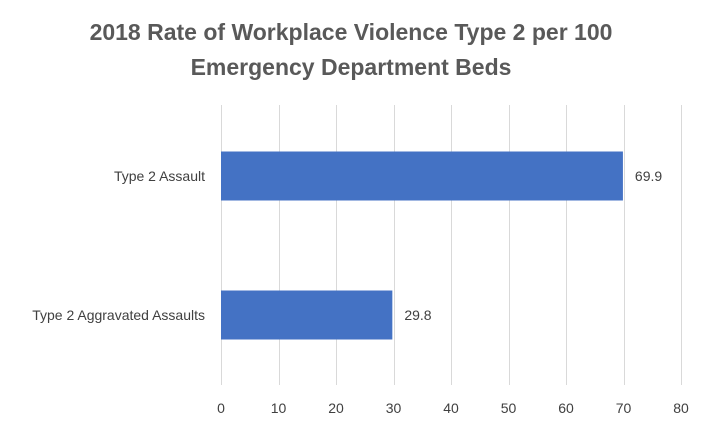 This screenshot has width=702, height=430. Describe the element at coordinates (336, 408) in the screenshot. I see `x-tick-label-20: 20` at that location.